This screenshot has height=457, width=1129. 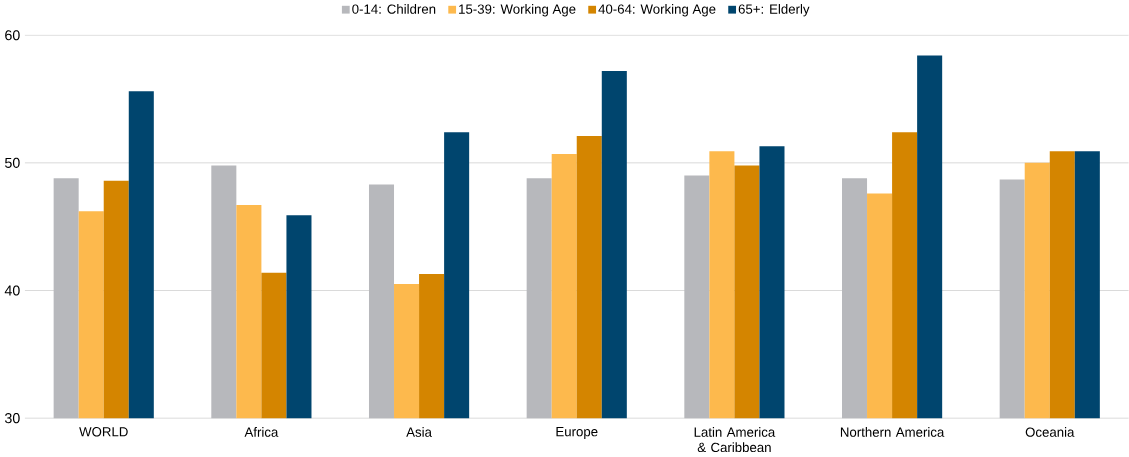 What do you see at coordinates (12, 290) in the screenshot?
I see `y-tick-label: 40` at bounding box center [12, 290].